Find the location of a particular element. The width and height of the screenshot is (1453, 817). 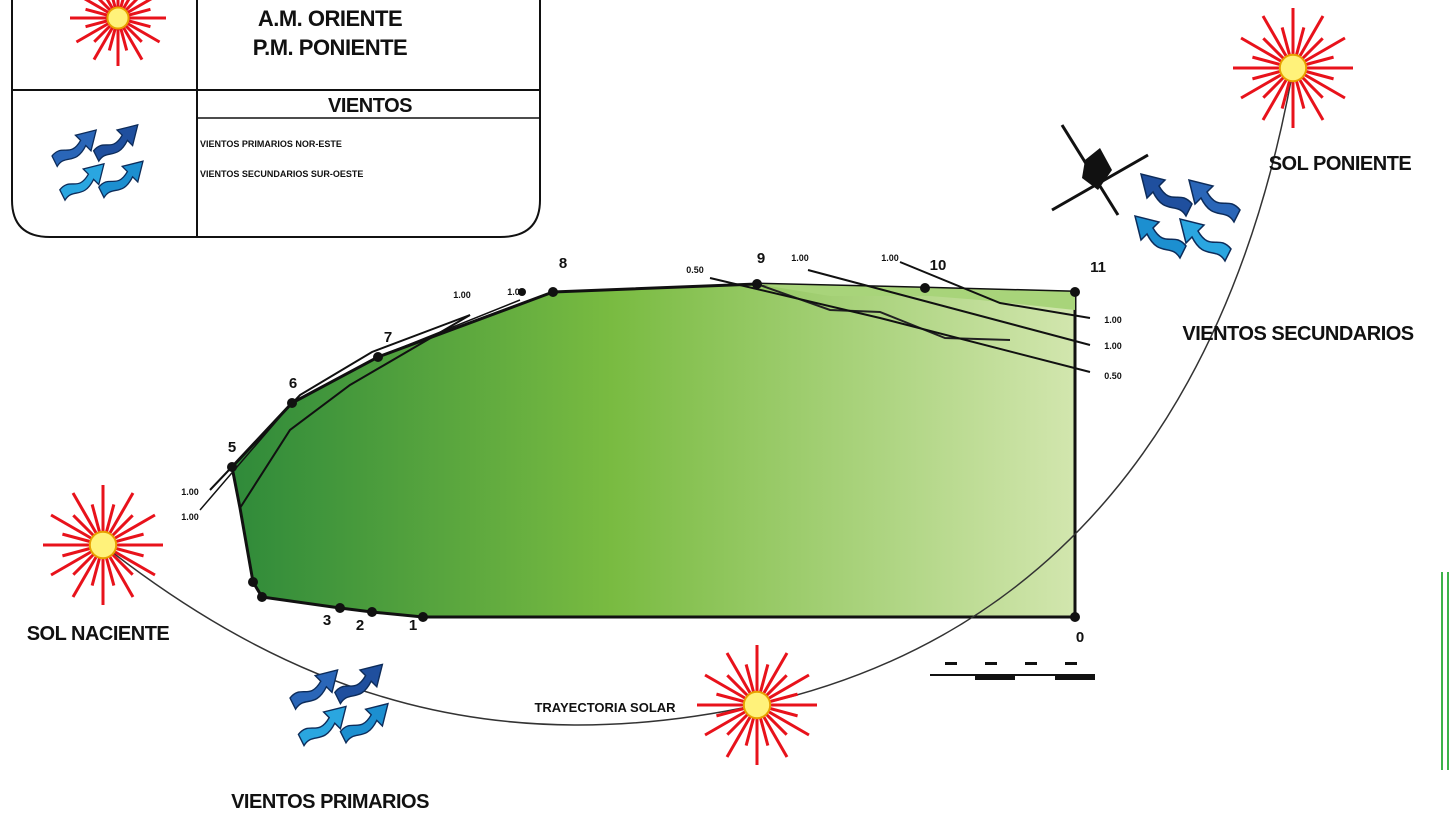

label: SOL PONIENTE is located at coordinates (1340, 164).